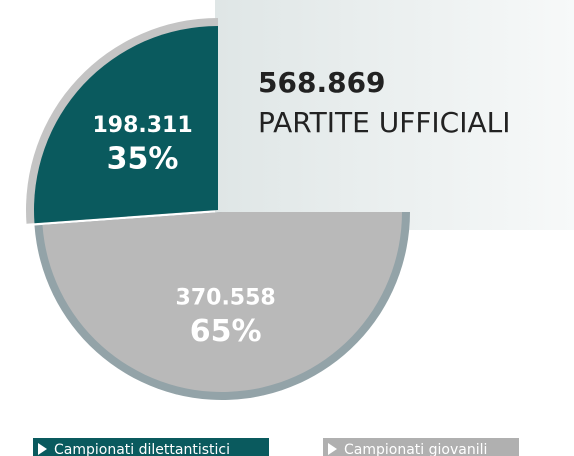 The image size is (574, 456). What do you see at coordinates (415, 449) in the screenshot?
I see `legend-label: Campionati giovanili` at bounding box center [415, 449].